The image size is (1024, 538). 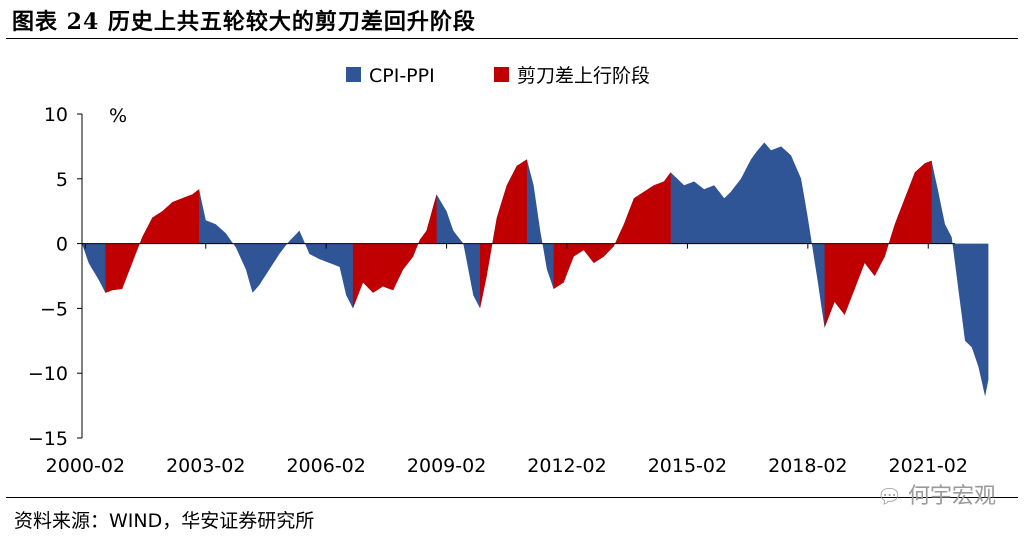 What do you see at coordinates (244, 22) in the screenshot?
I see `figure-title: 图表 24 历史上共五轮较大的剪刀差回升阶段` at bounding box center [244, 22].